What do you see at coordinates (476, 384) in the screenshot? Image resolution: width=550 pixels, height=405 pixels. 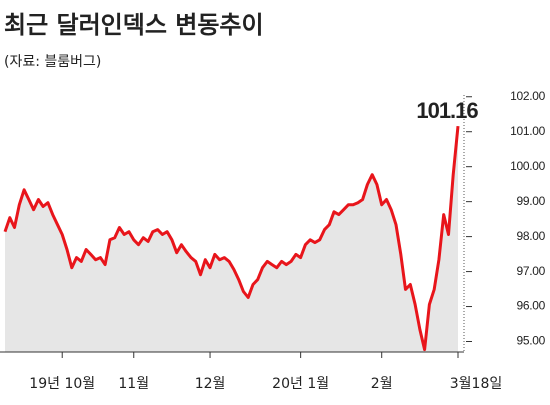 I see `x-tick-label: 3월18일` at bounding box center [476, 384].